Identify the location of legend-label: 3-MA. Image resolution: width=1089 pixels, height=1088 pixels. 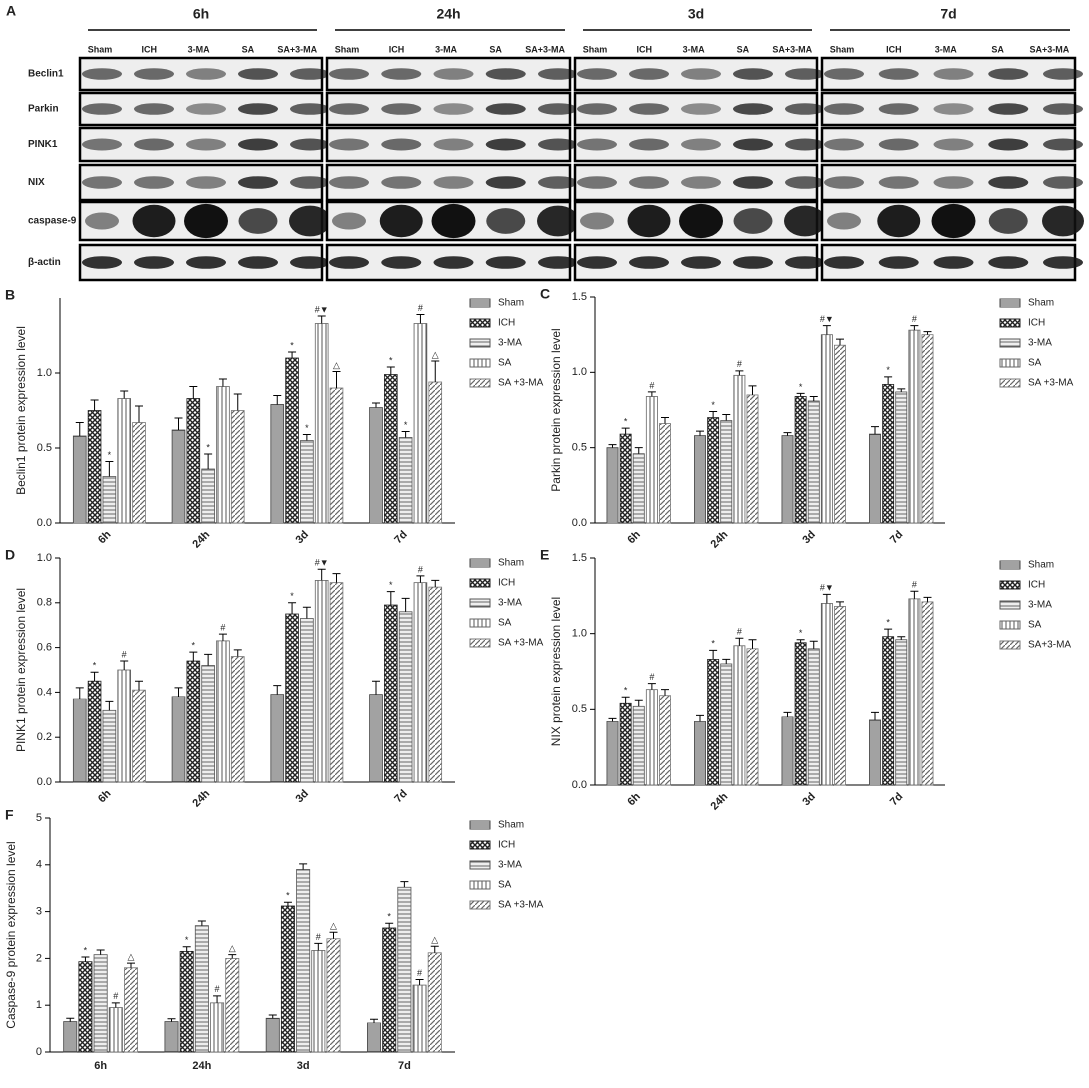
(510, 603).